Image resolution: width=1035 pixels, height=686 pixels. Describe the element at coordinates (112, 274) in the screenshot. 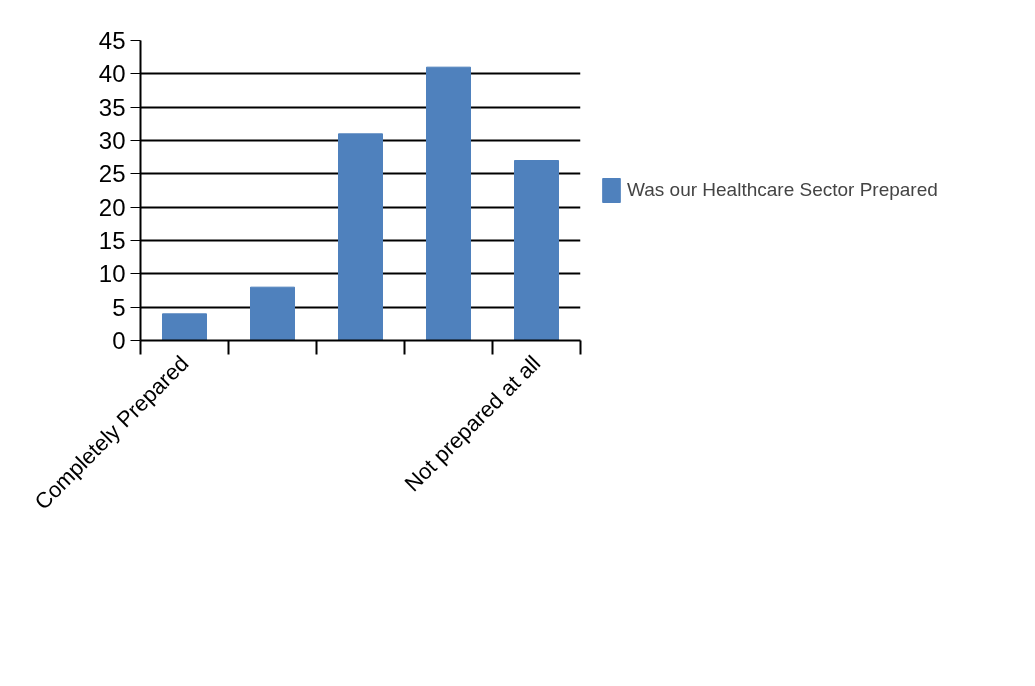

I see `y-tick-label: 10` at that location.